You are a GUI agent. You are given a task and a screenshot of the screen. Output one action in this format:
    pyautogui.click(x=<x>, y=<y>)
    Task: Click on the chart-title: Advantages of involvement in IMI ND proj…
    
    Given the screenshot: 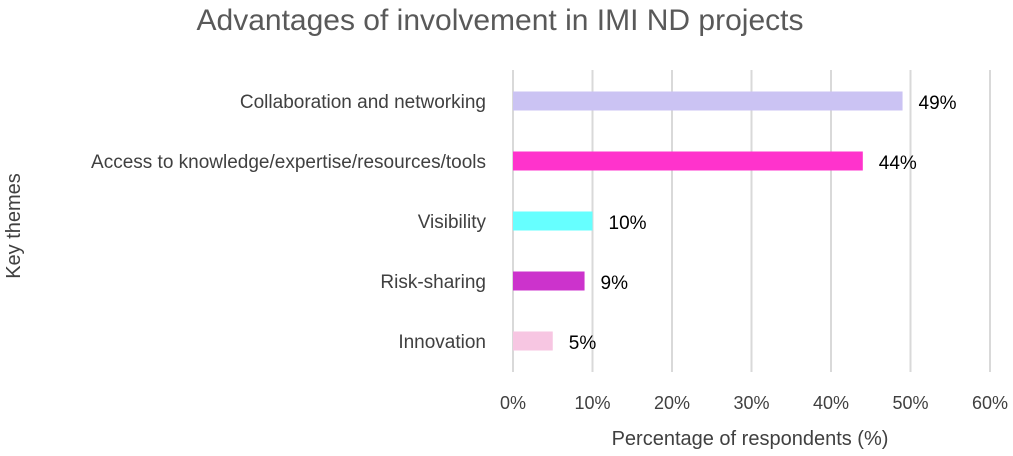 What is the action you would take?
    pyautogui.click(x=500, y=20)
    